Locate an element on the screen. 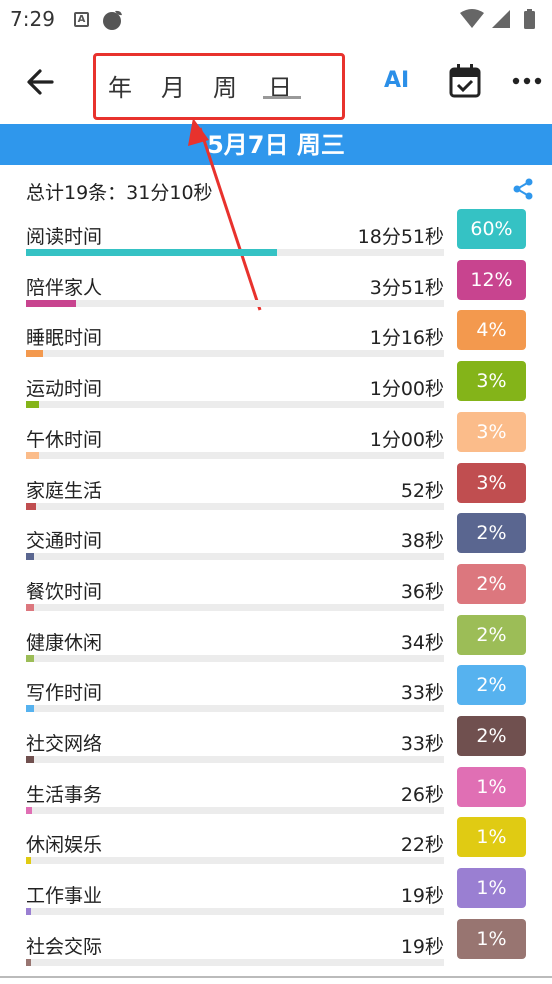 The width and height of the screenshot is (552, 984). tab-week: 周 is located at coordinates (225, 88).